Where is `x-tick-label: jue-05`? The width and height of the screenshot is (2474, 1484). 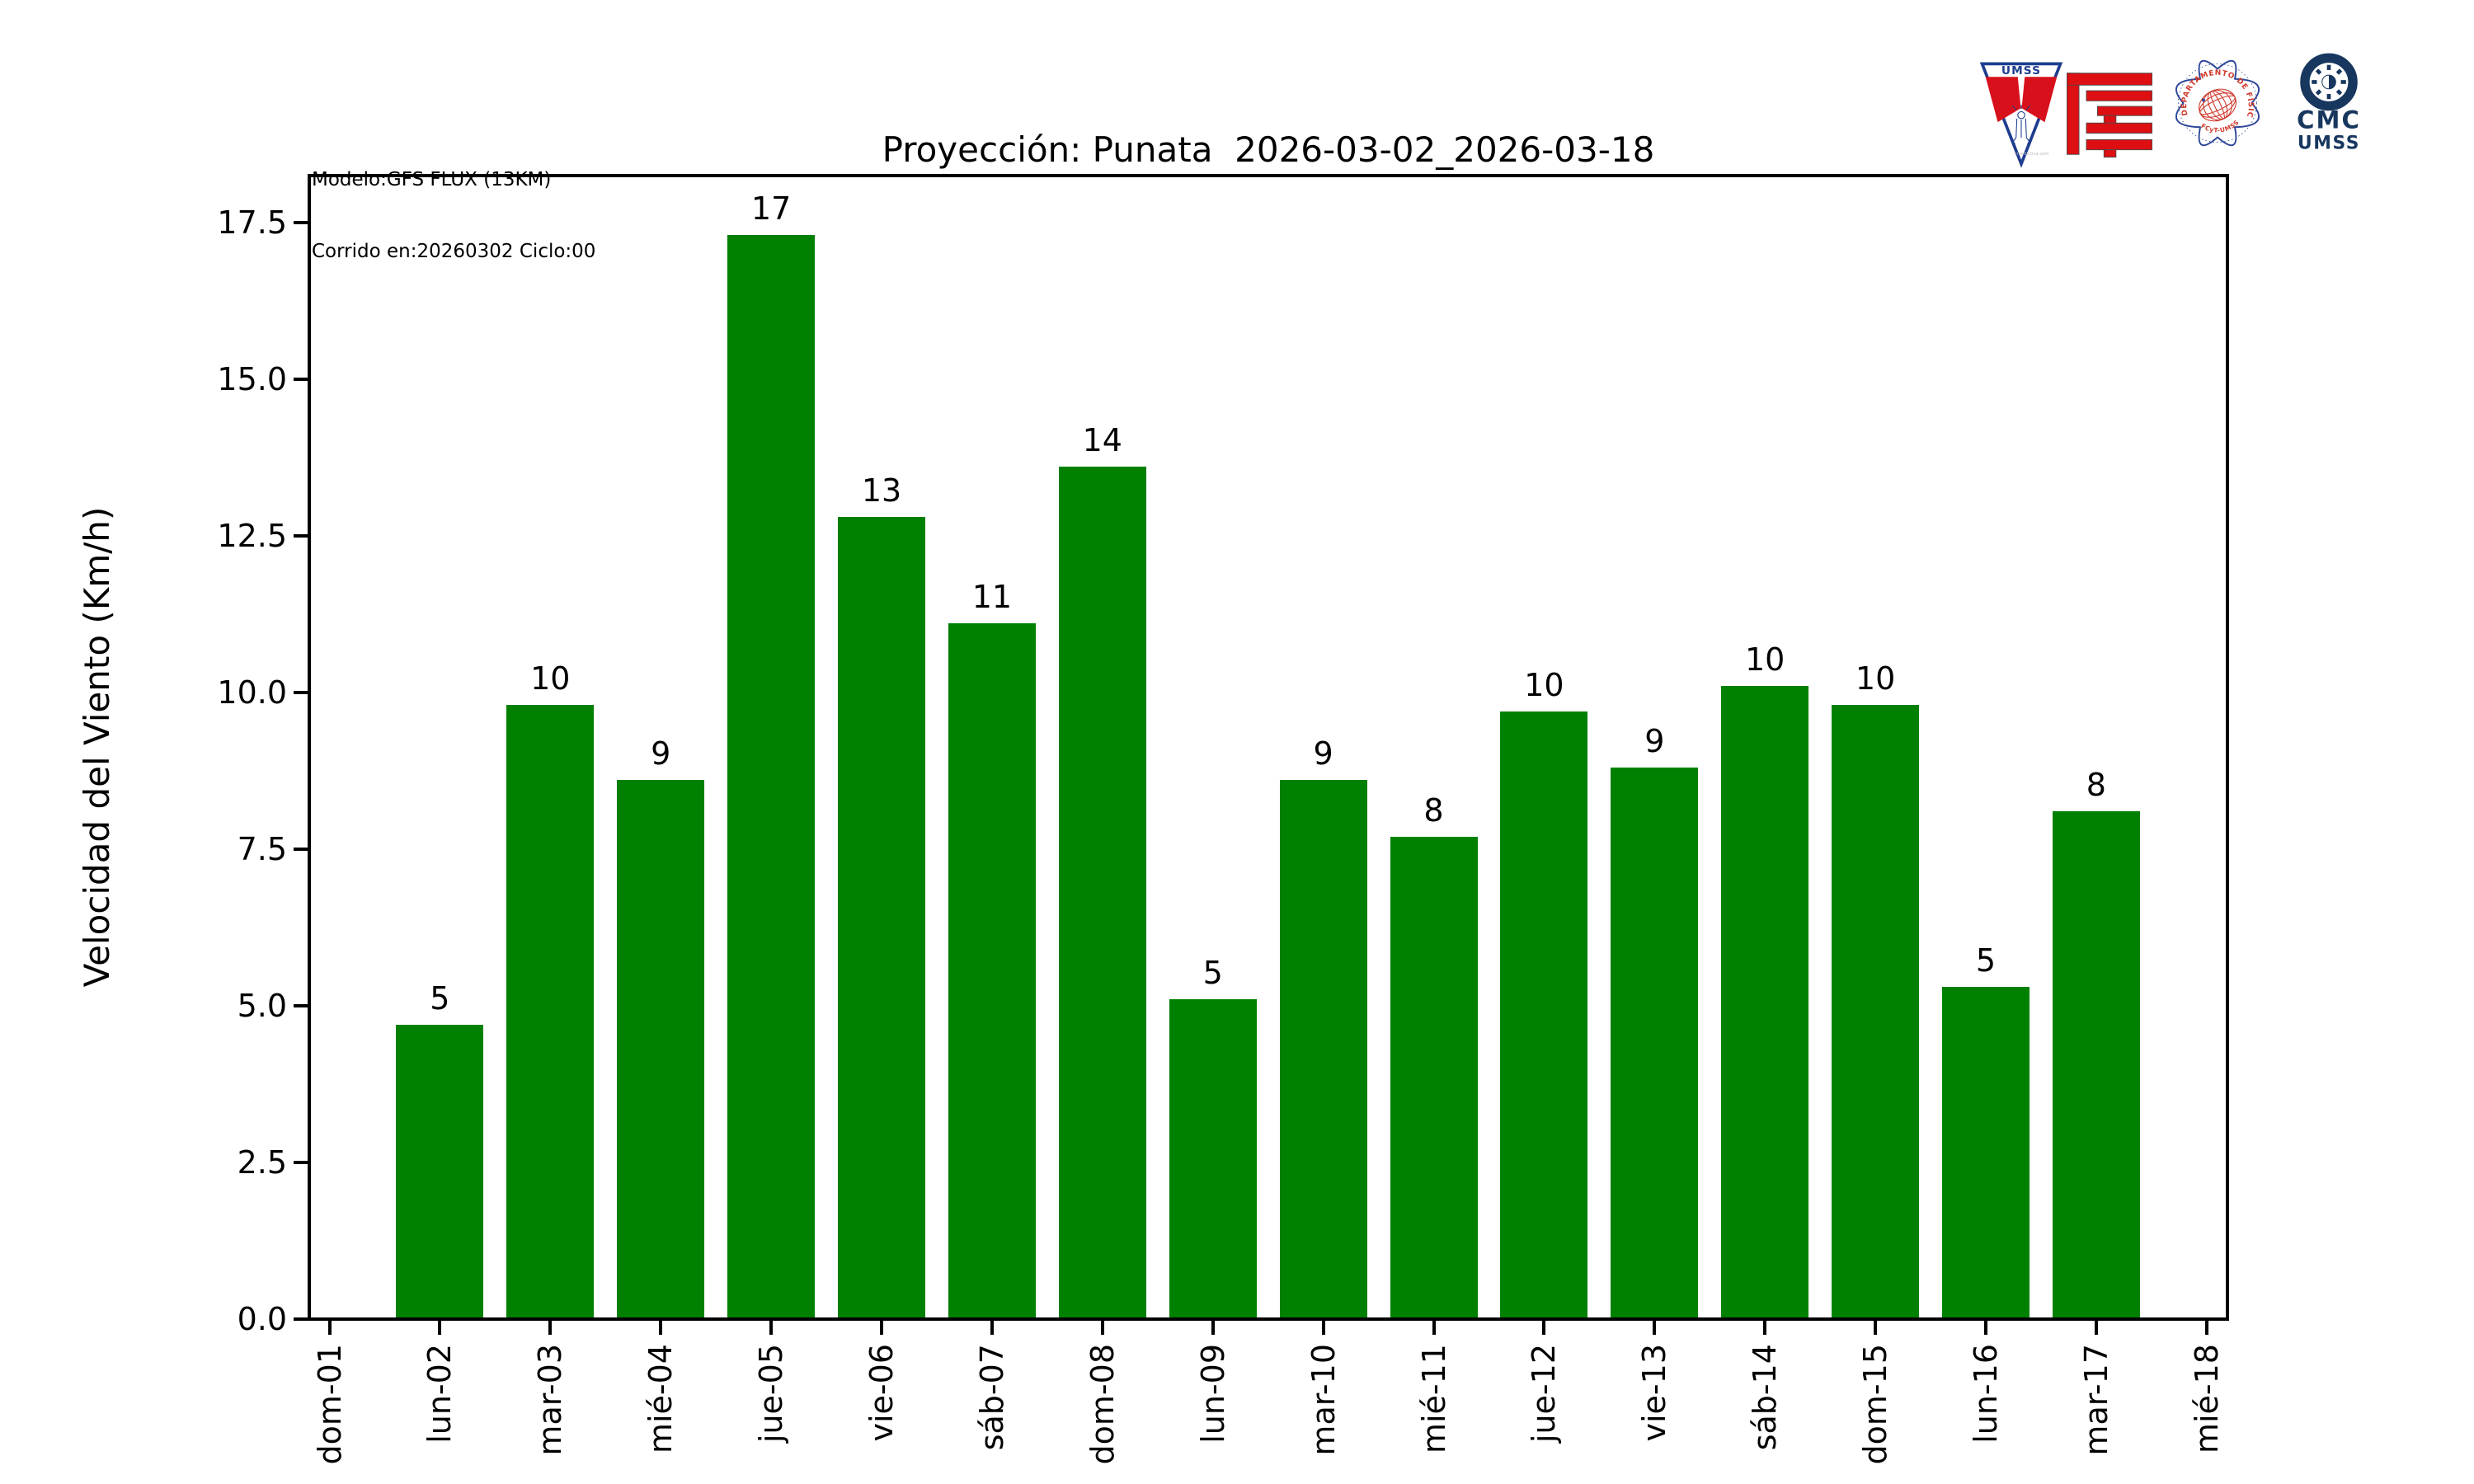 x-tick-label: jue-05 is located at coordinates (771, 1394).